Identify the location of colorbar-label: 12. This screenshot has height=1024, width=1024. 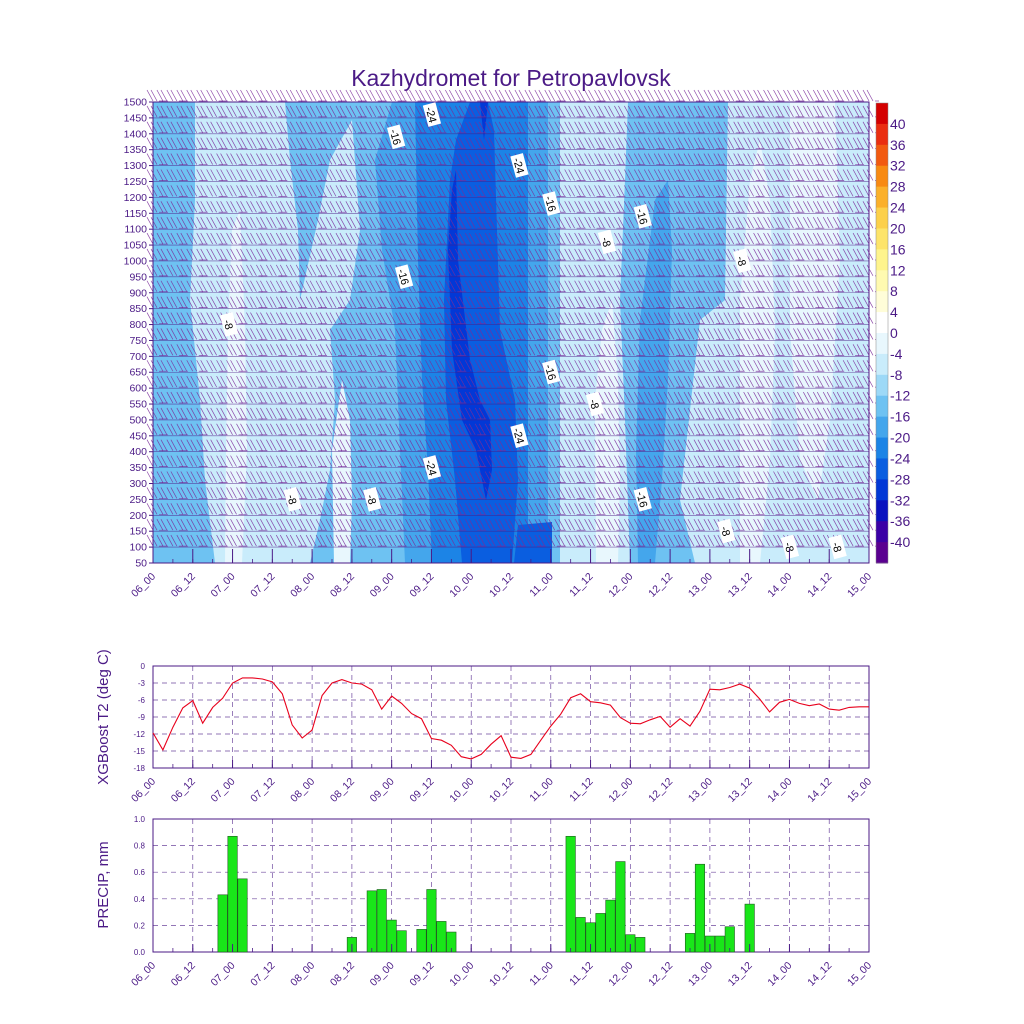
(898, 270).